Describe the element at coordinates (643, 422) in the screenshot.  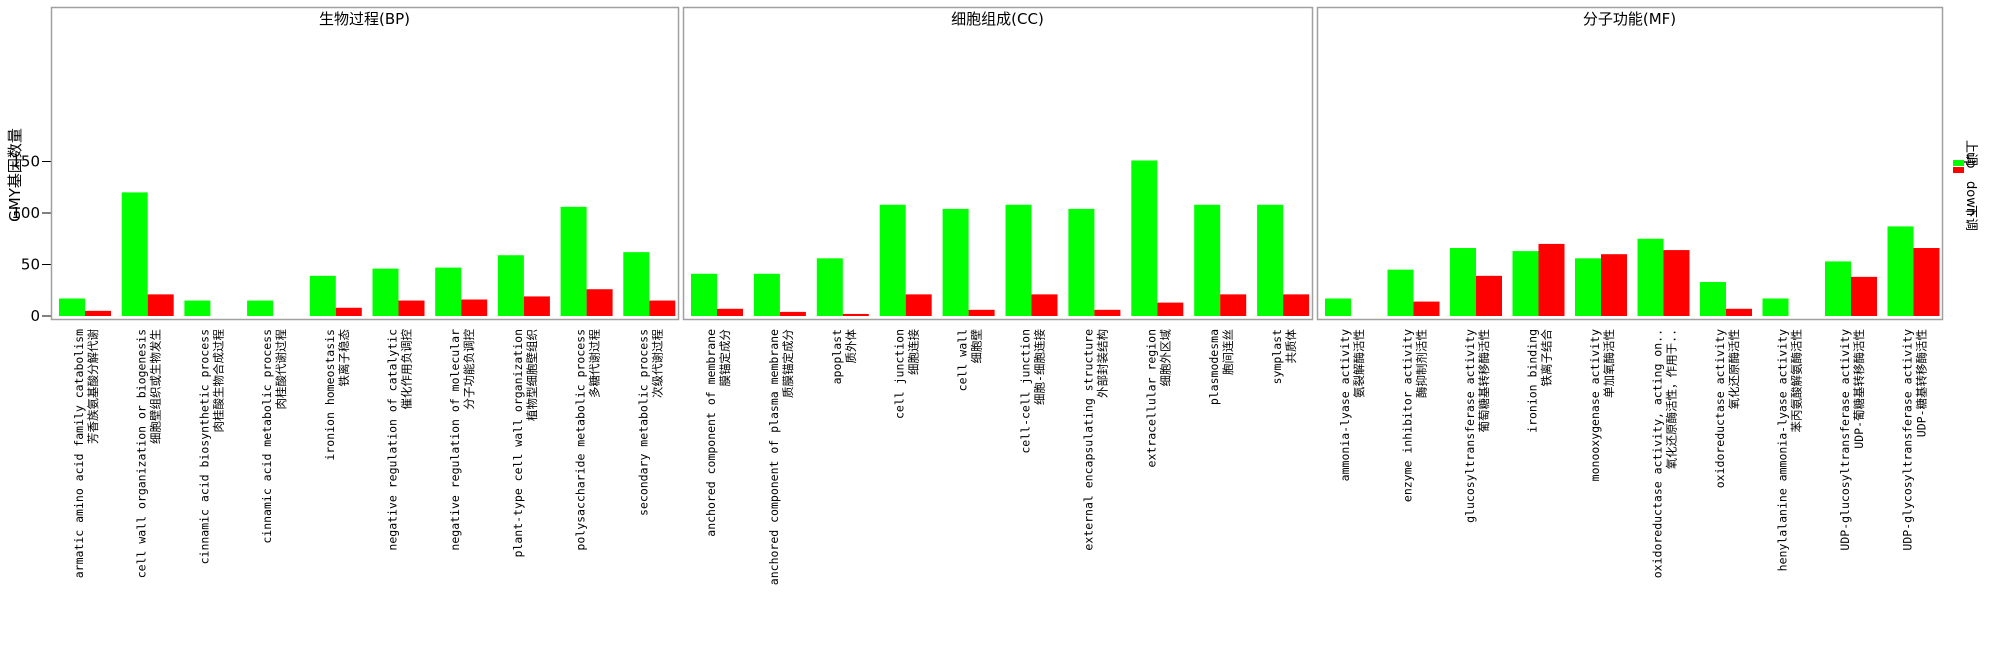
I see `category-label-en: secondary metabolic process` at that location.